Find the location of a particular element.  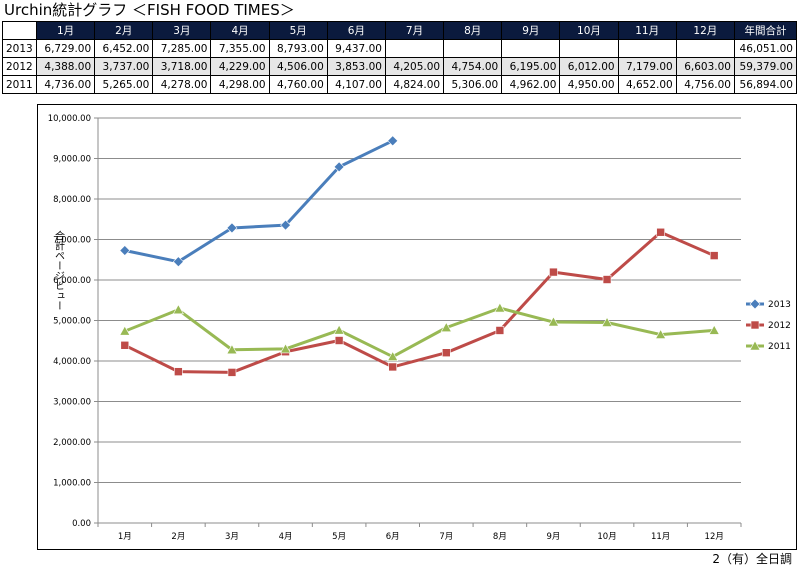

y-tick-label: 5,000.00 is located at coordinates (72, 322).